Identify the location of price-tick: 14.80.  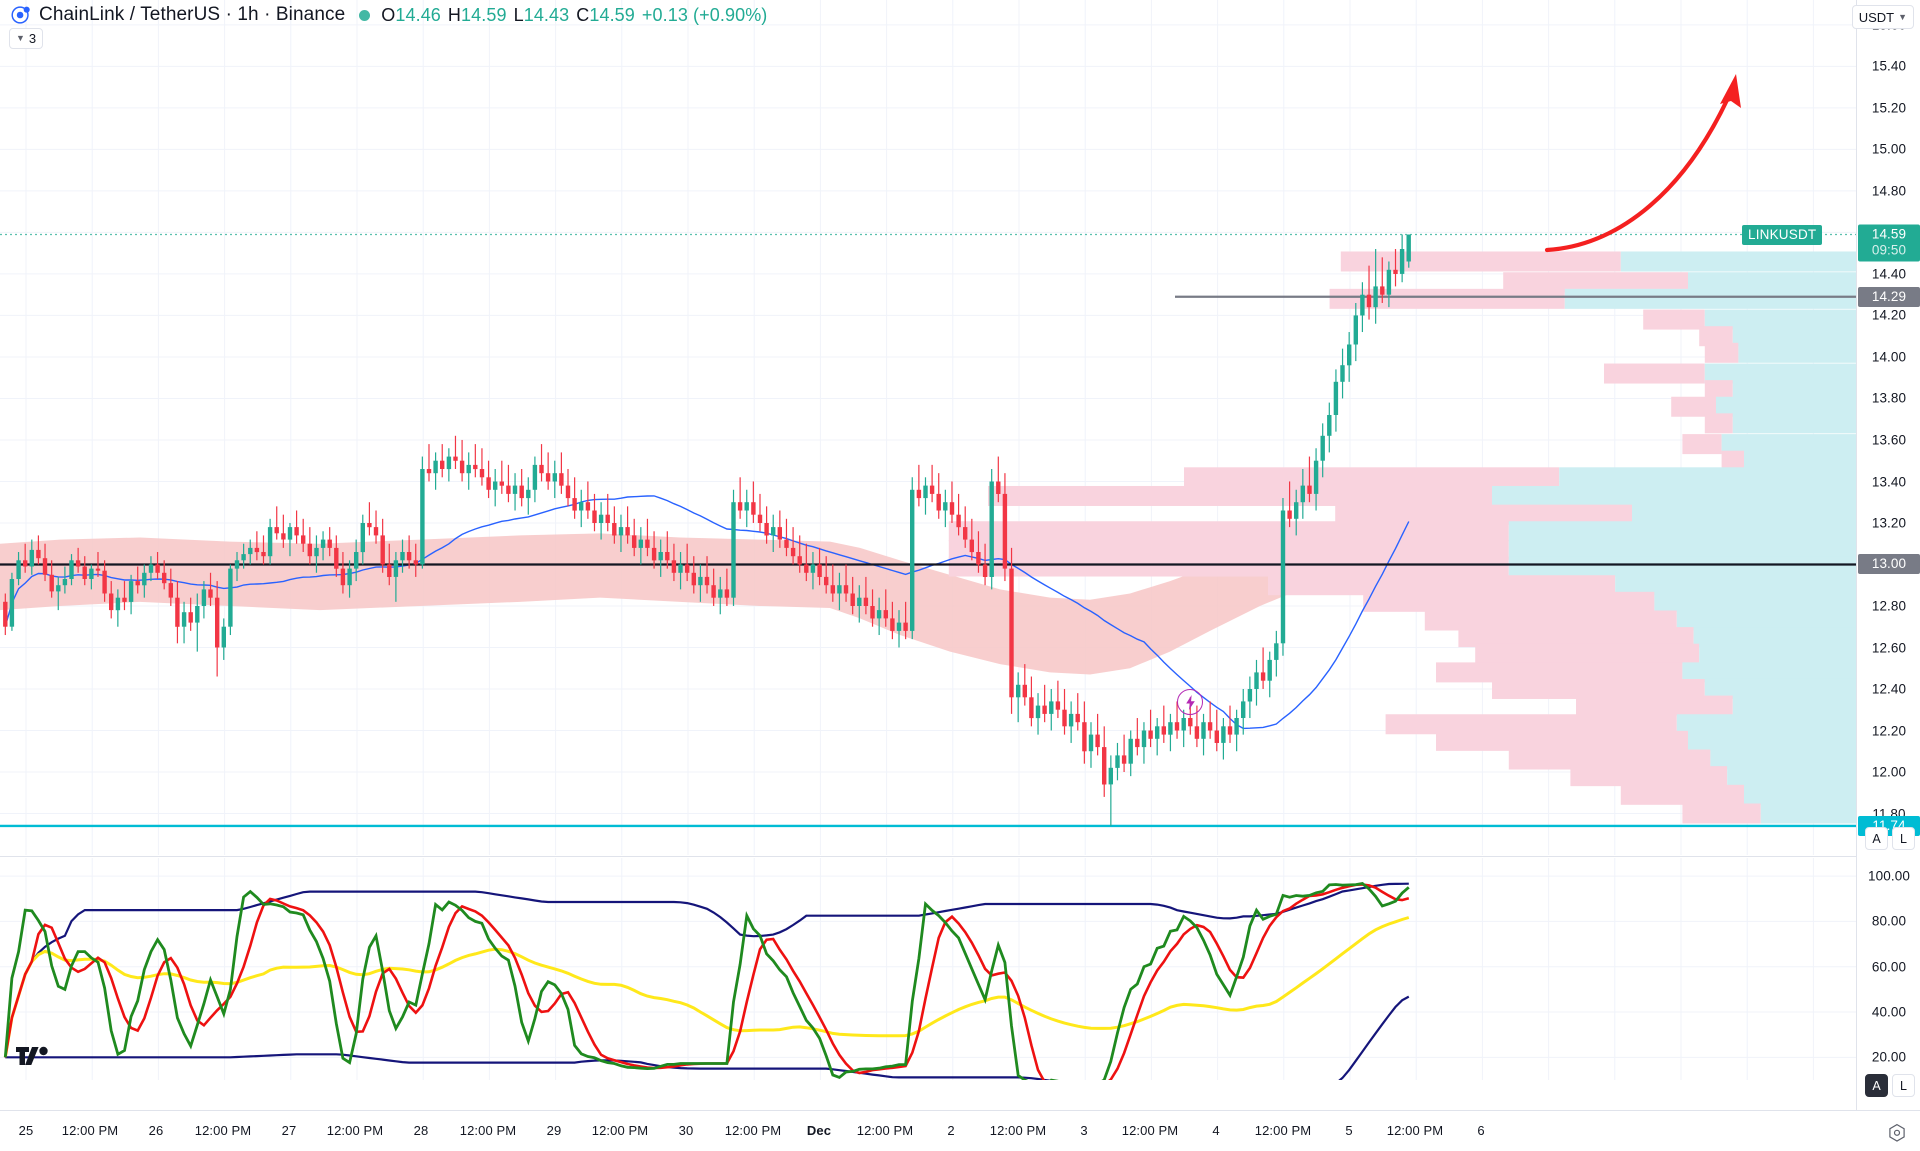
(1889, 191).